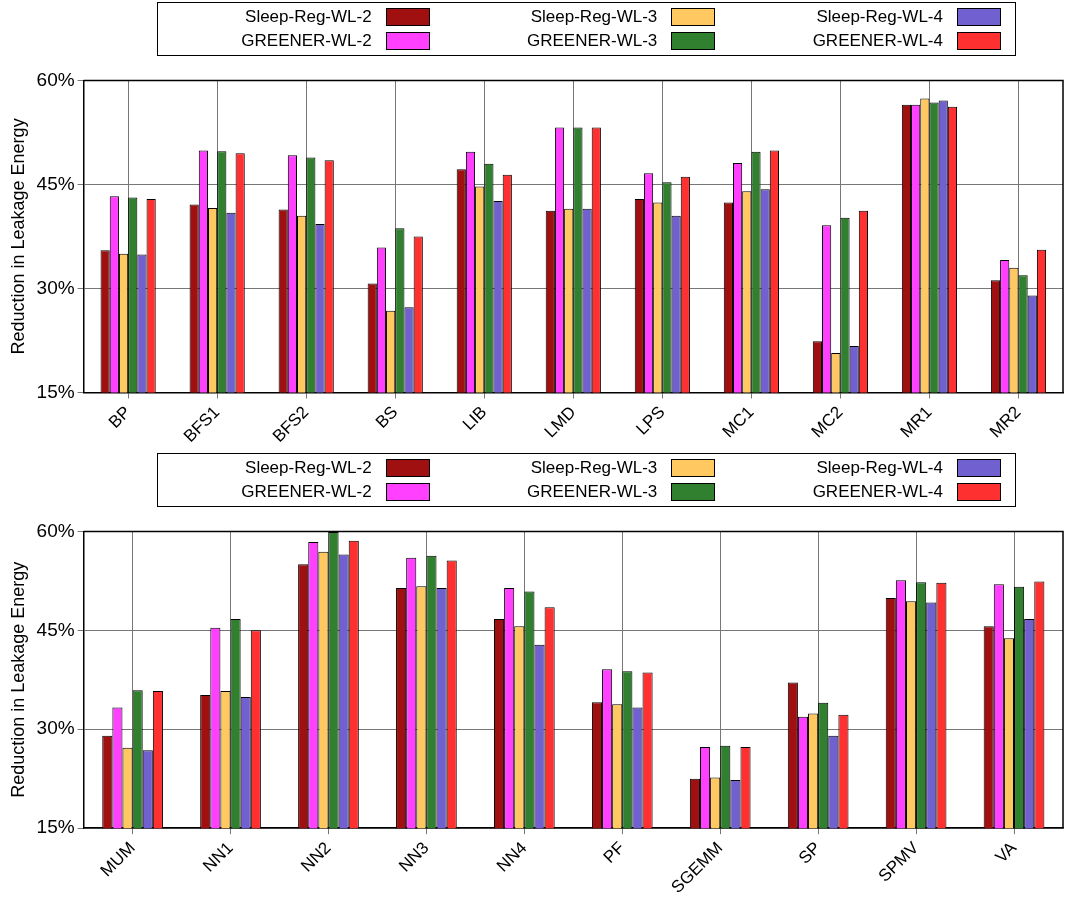  What do you see at coordinates (474, 418) in the screenshot?
I see `x-tick-label: LIB` at bounding box center [474, 418].